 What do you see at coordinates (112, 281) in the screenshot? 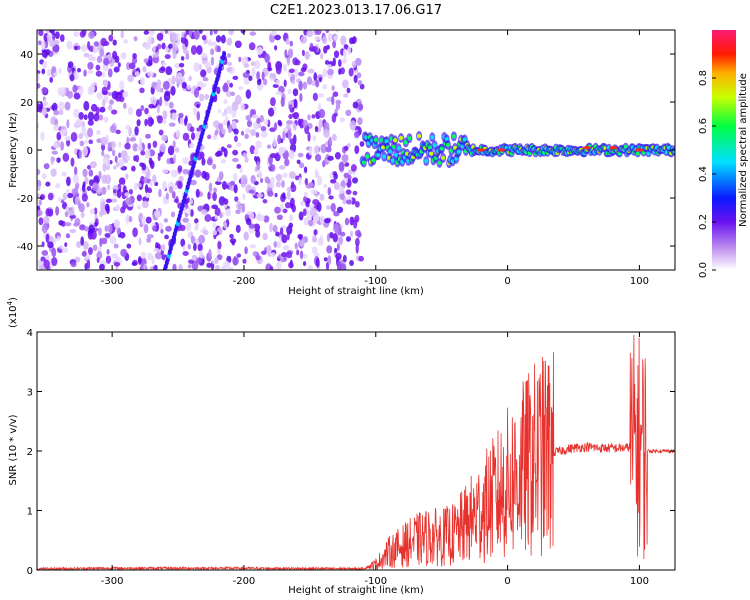
I see `spectrogram-x-tick-label: -300` at bounding box center [112, 281].